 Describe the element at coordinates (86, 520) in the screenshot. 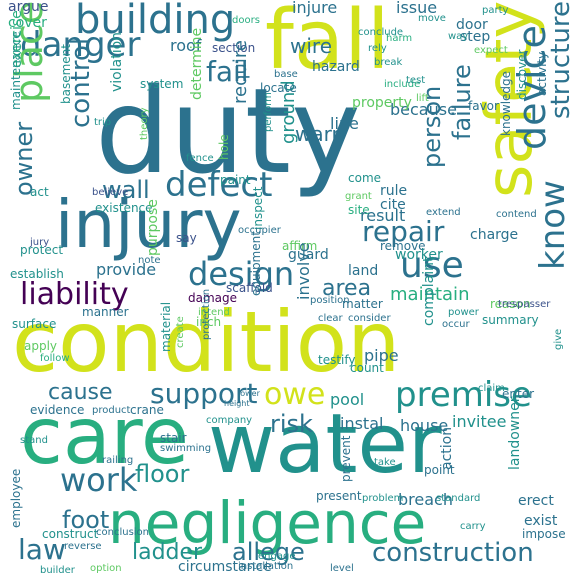

I see `word-foot: foot` at that location.